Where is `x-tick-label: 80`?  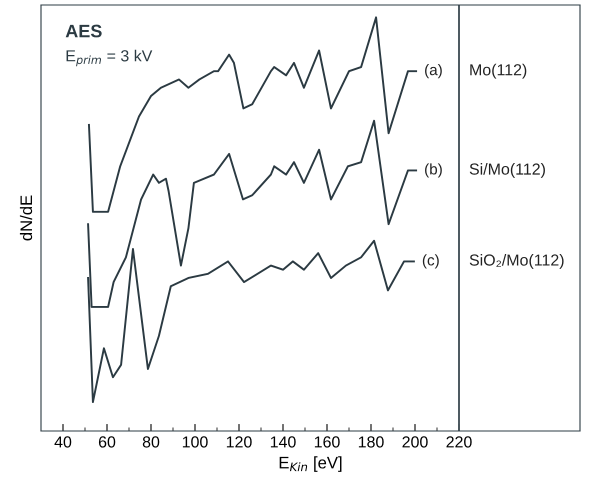 x-tick-label: 80 is located at coordinates (151, 442).